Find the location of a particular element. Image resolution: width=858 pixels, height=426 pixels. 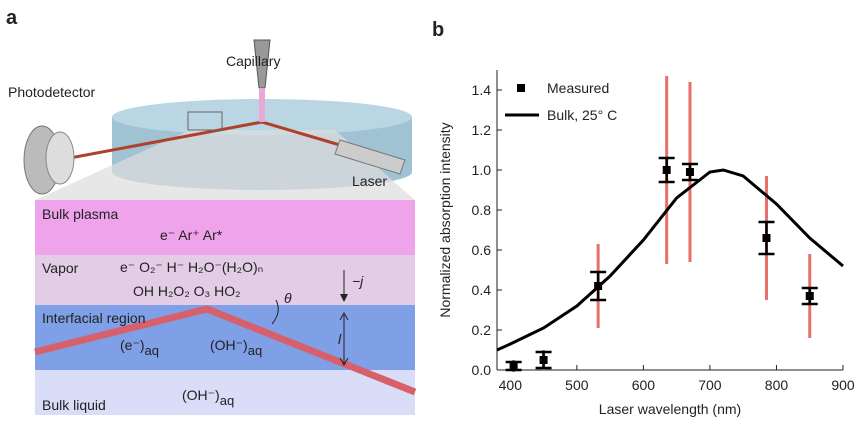

x-tick-label: 400 is located at coordinates (511, 385).